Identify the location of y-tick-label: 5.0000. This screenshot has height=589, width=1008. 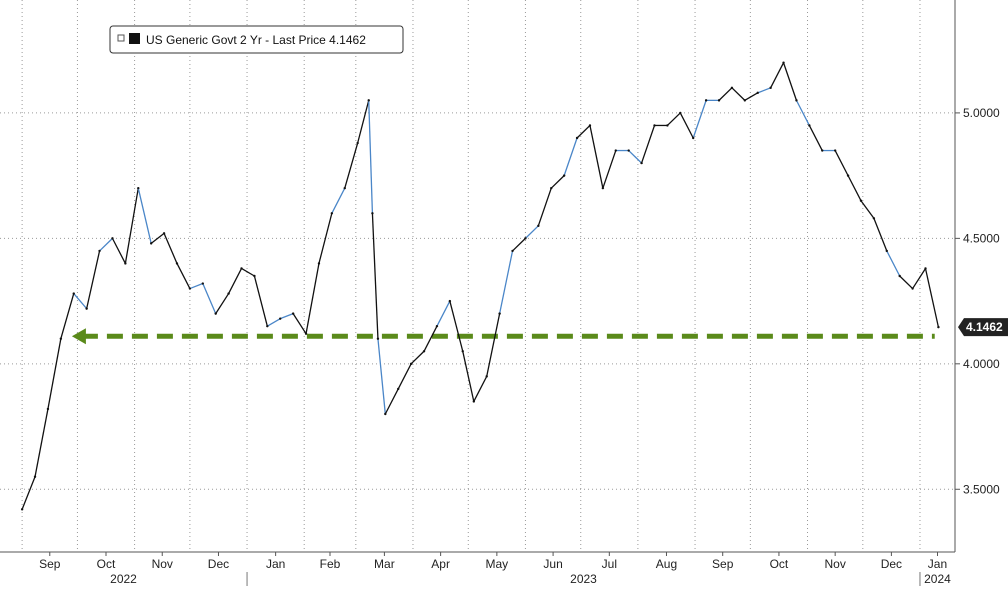
(981, 113).